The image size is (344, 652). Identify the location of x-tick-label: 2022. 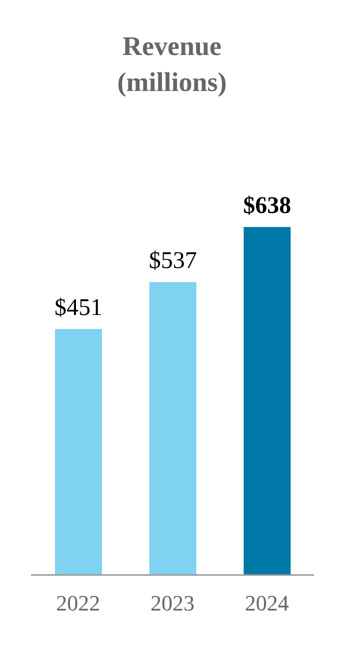
(78, 603).